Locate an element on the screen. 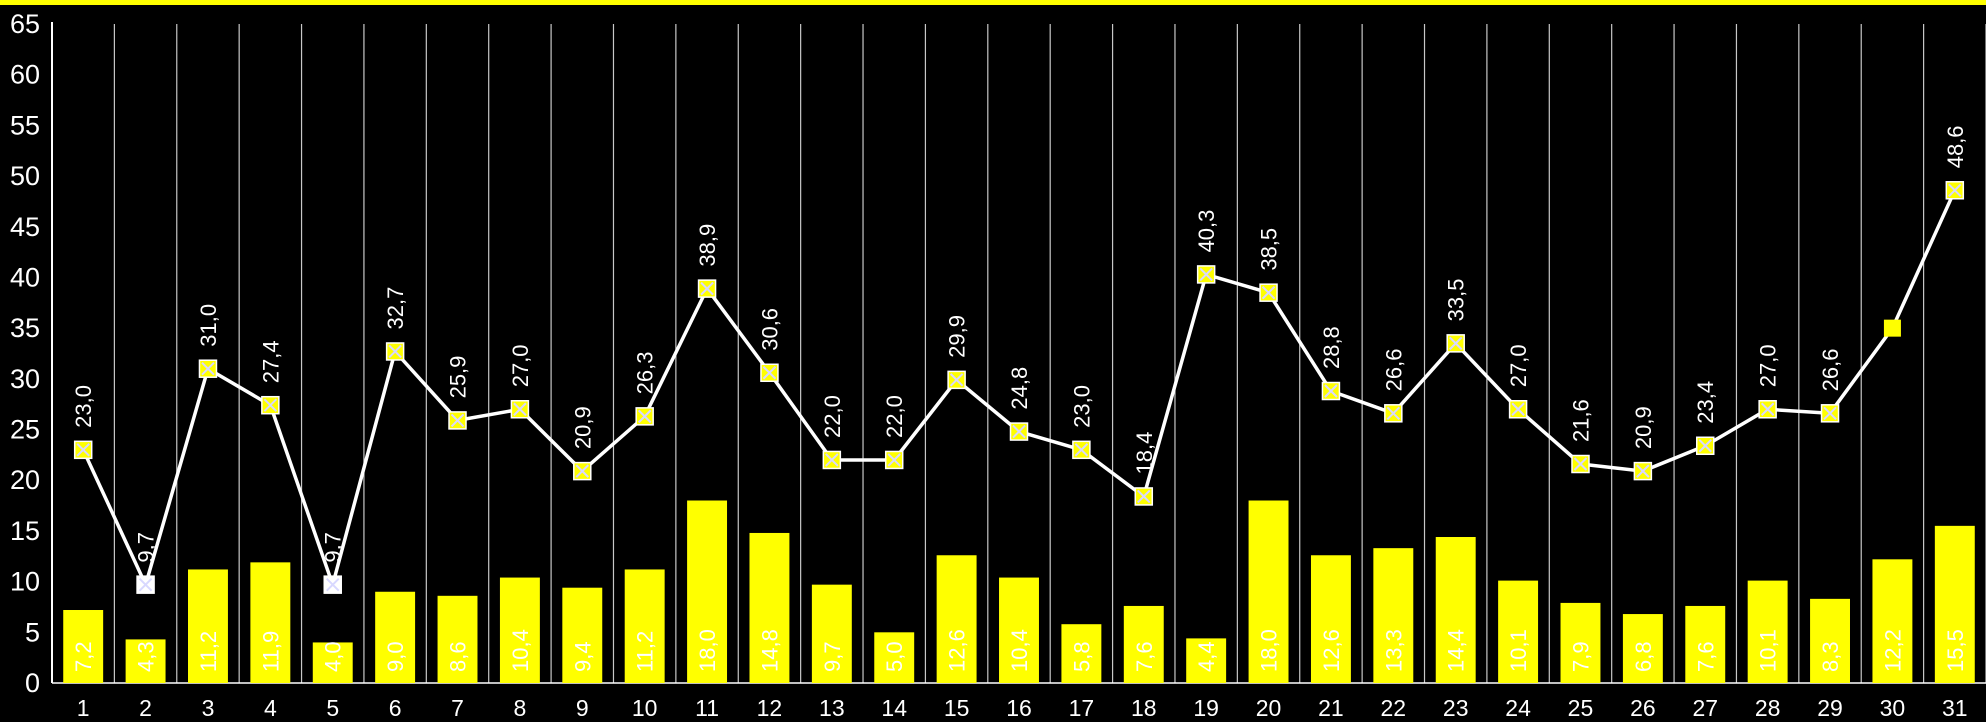 The height and width of the screenshot is (722, 1986). line-data-label: 29,9 is located at coordinates (957, 336).